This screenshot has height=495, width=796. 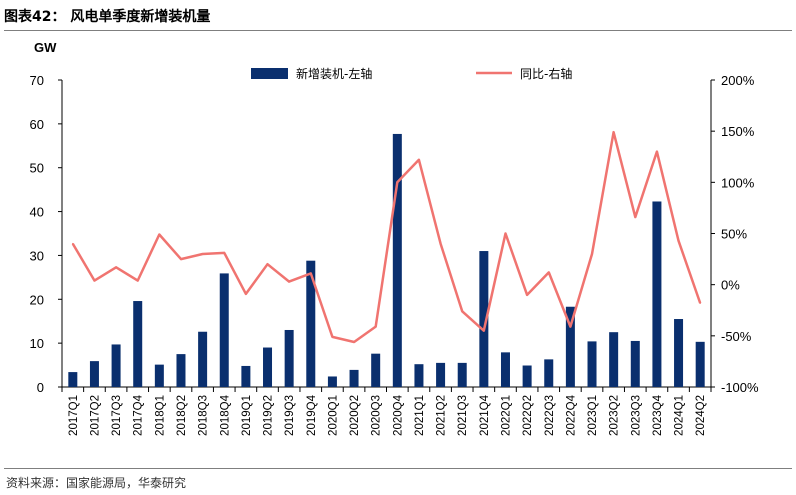 What do you see at coordinates (462, 311) in the screenshot?
I see `yoy-point-2021Q3` at bounding box center [462, 311].